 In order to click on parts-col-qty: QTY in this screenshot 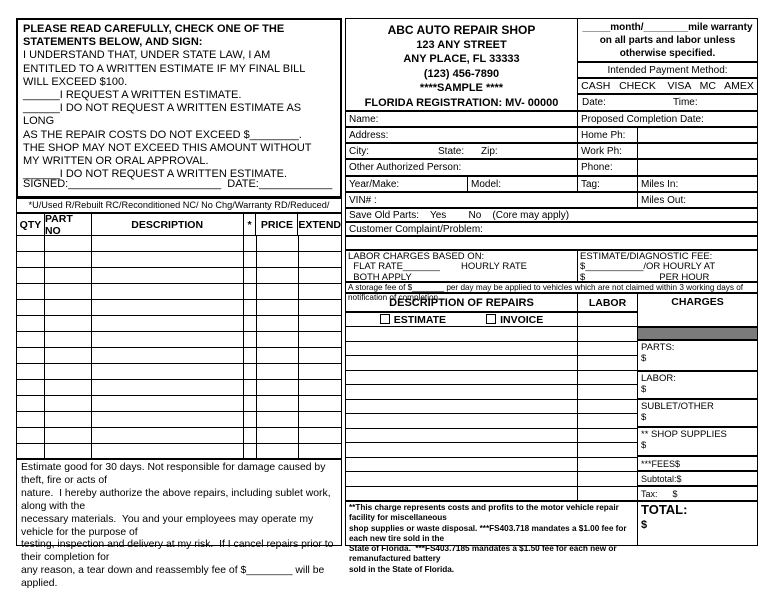, I will do `click(31, 224)`.